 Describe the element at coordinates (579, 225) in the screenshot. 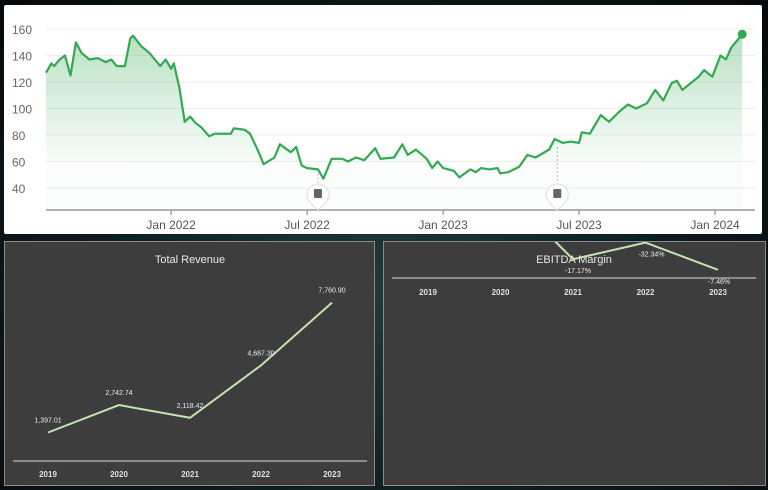

I see `x-tick-label: Jul 2023` at that location.